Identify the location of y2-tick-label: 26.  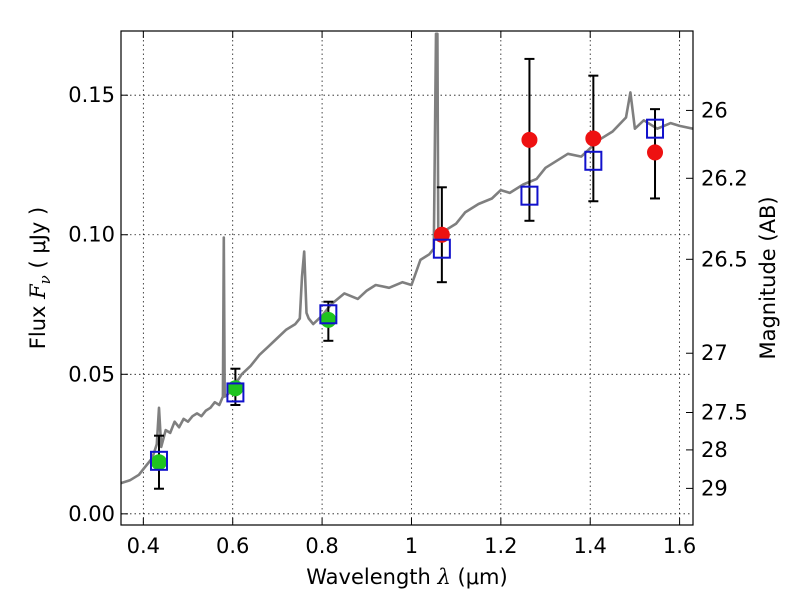
(714, 110).